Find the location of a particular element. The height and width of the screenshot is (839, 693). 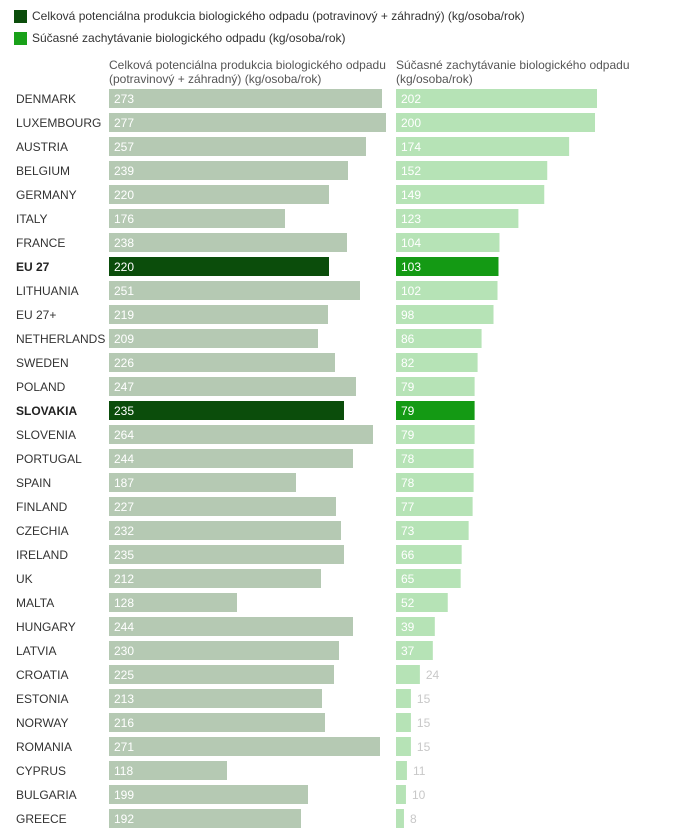

bar-total-production-slovakia is located at coordinates (226, 410).